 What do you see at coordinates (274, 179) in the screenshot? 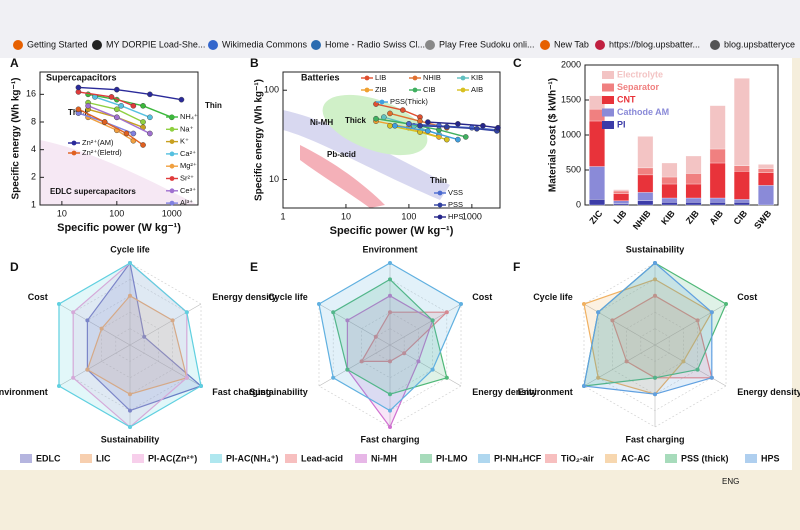
I see `y-tick-label: 10` at bounding box center [274, 179].